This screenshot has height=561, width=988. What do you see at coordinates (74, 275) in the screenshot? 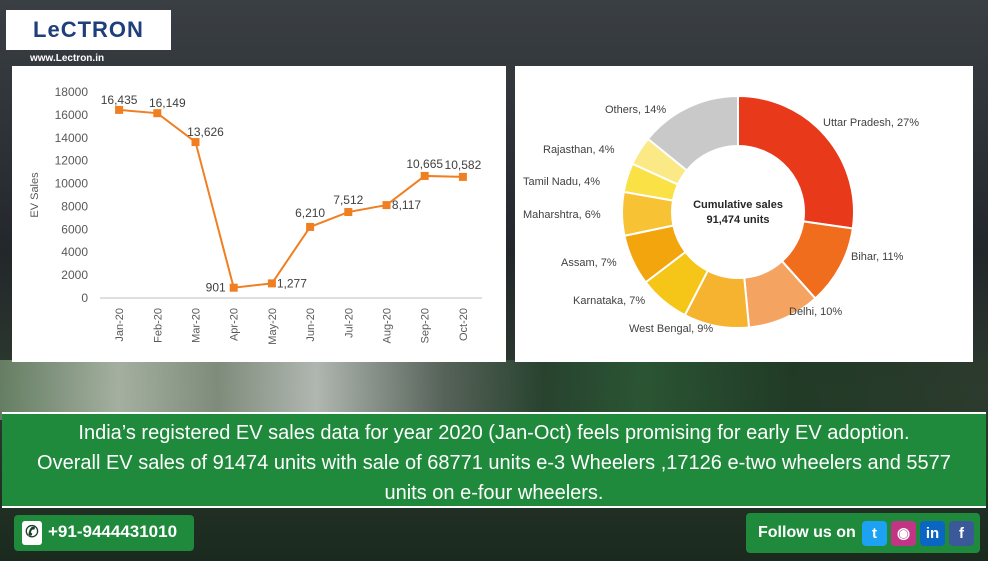
I see `y-tick-label: 2000` at bounding box center [74, 275].